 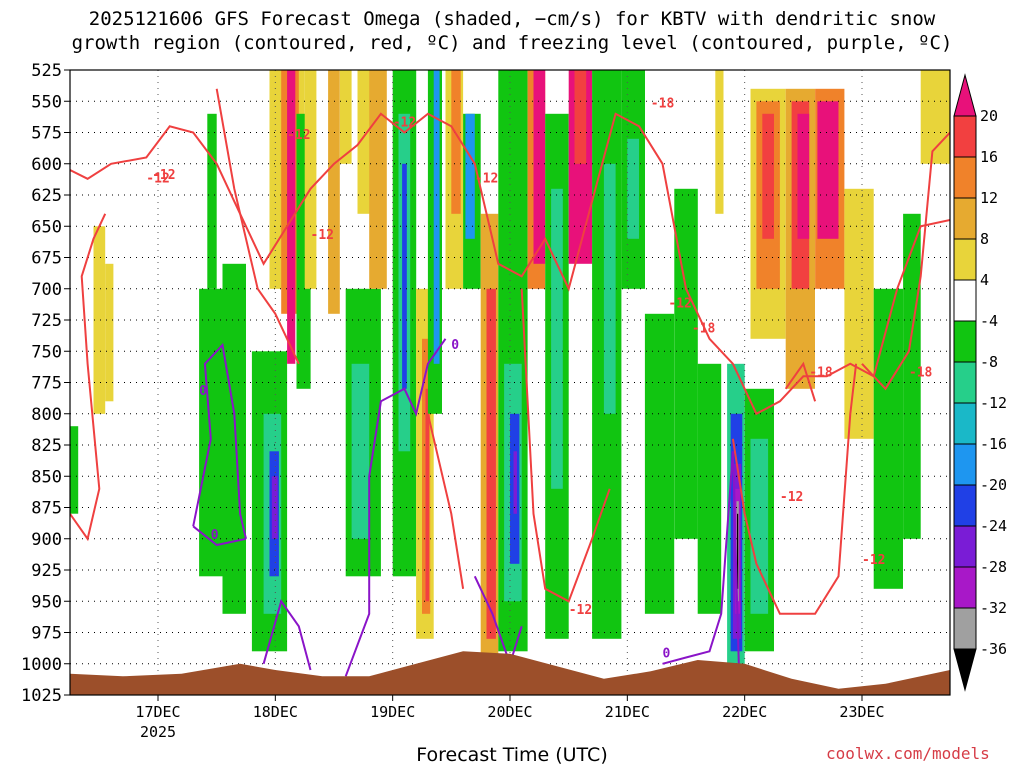 What do you see at coordinates (993, 485) in the screenshot?
I see `colorbar-label: -20` at bounding box center [993, 485].